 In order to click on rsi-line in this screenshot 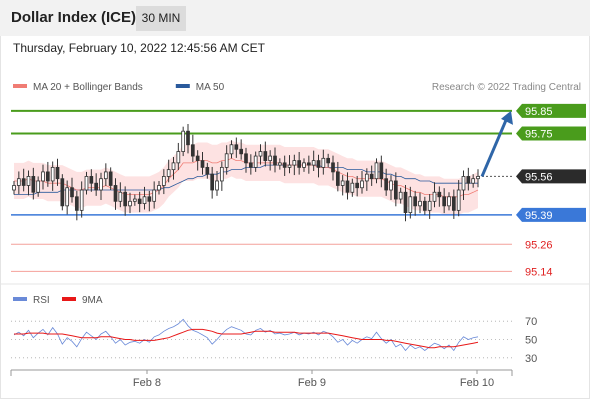, I will do `click(246, 335)`.